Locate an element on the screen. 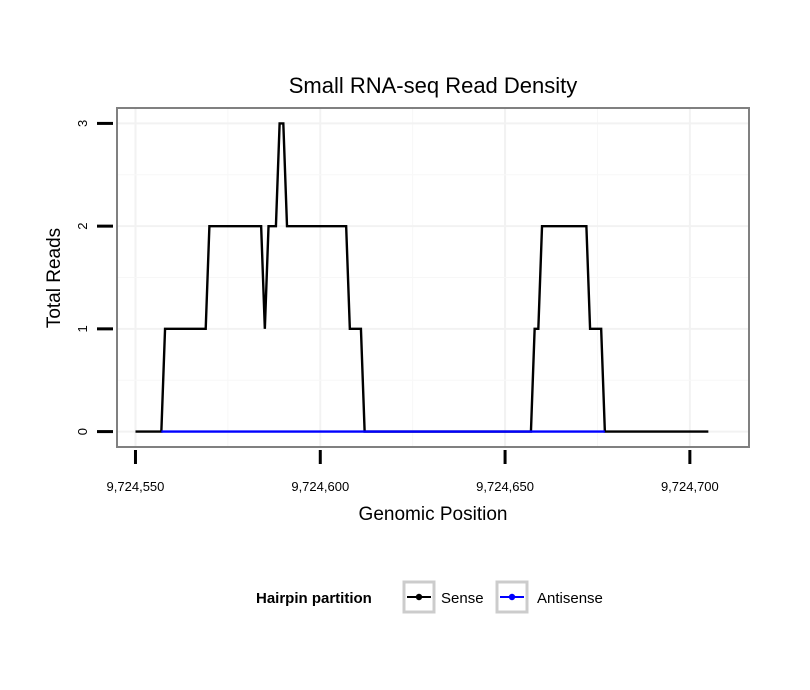 This screenshot has width=810, height=690. y-tick-label-3: 3 is located at coordinates (82, 123).